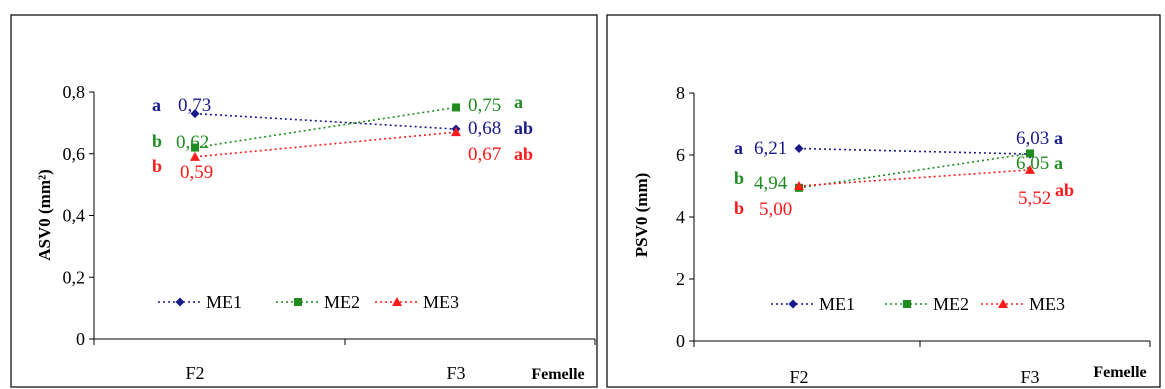 The width and height of the screenshot is (1165, 389). I want to click on asv0-series-me3: 0,59 0,67 b ab, so click(342, 155).